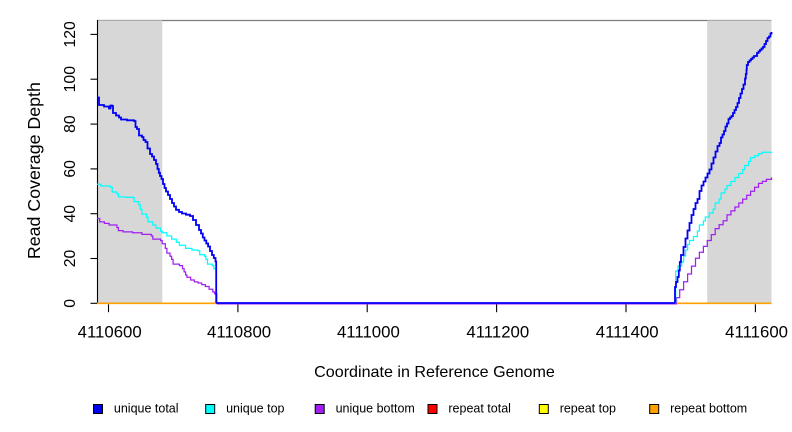 The width and height of the screenshot is (792, 432). What do you see at coordinates (70, 169) in the screenshot?
I see `svg-text: 60` at bounding box center [70, 169].